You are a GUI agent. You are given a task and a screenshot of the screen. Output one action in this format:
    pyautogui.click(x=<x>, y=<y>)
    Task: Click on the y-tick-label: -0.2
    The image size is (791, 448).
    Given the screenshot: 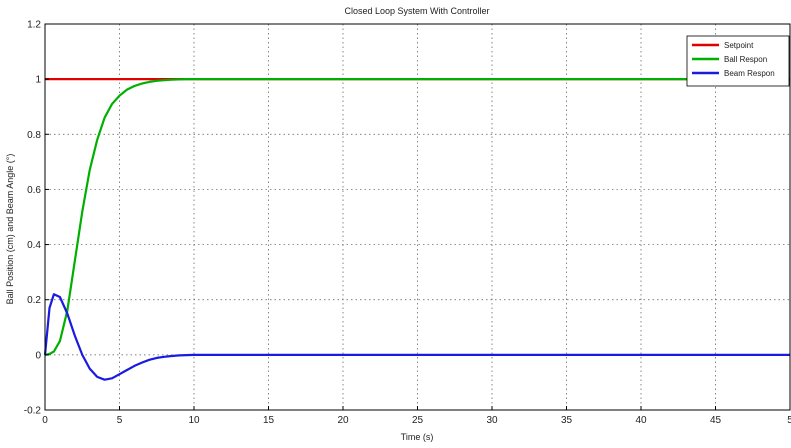 What is the action you would take?
    pyautogui.click(x=33, y=411)
    